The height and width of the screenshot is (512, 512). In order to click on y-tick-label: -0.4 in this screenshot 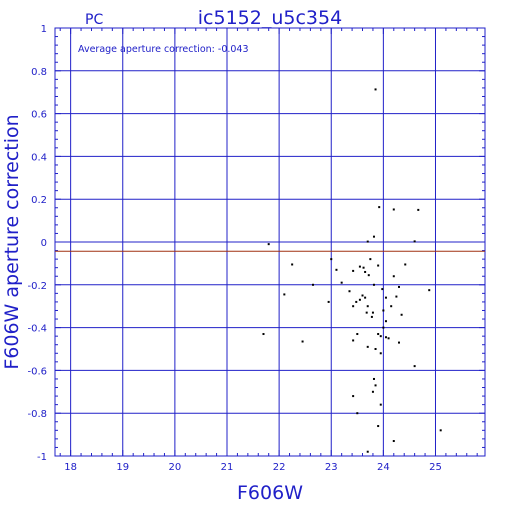, I will do `click(37, 329)`.